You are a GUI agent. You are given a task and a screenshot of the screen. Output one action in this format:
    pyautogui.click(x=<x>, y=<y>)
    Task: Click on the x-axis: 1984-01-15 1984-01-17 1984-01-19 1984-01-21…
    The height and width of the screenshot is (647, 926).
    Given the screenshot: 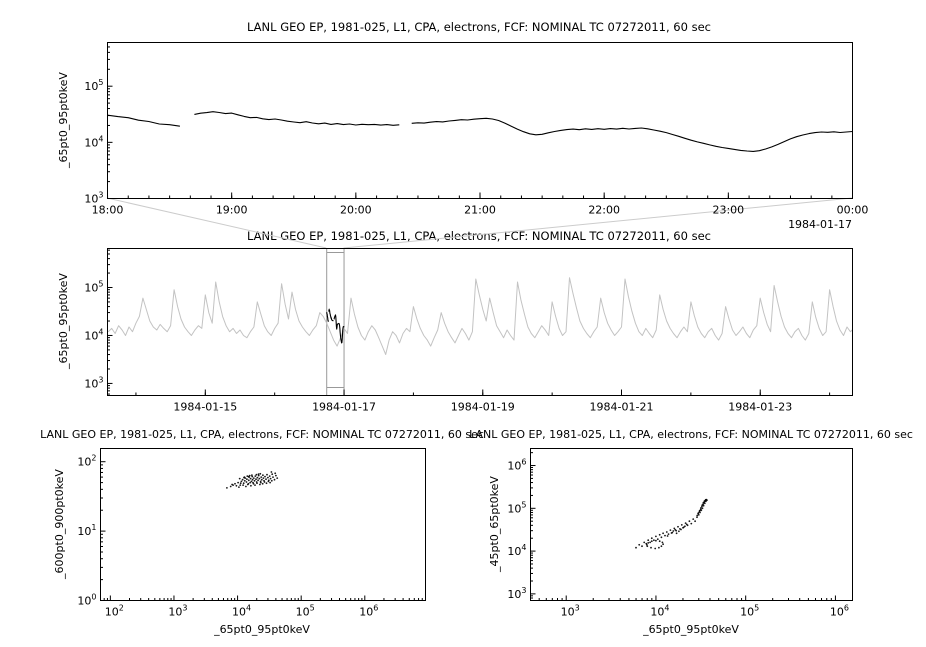 What is the action you would take?
    pyautogui.click(x=483, y=401)
    